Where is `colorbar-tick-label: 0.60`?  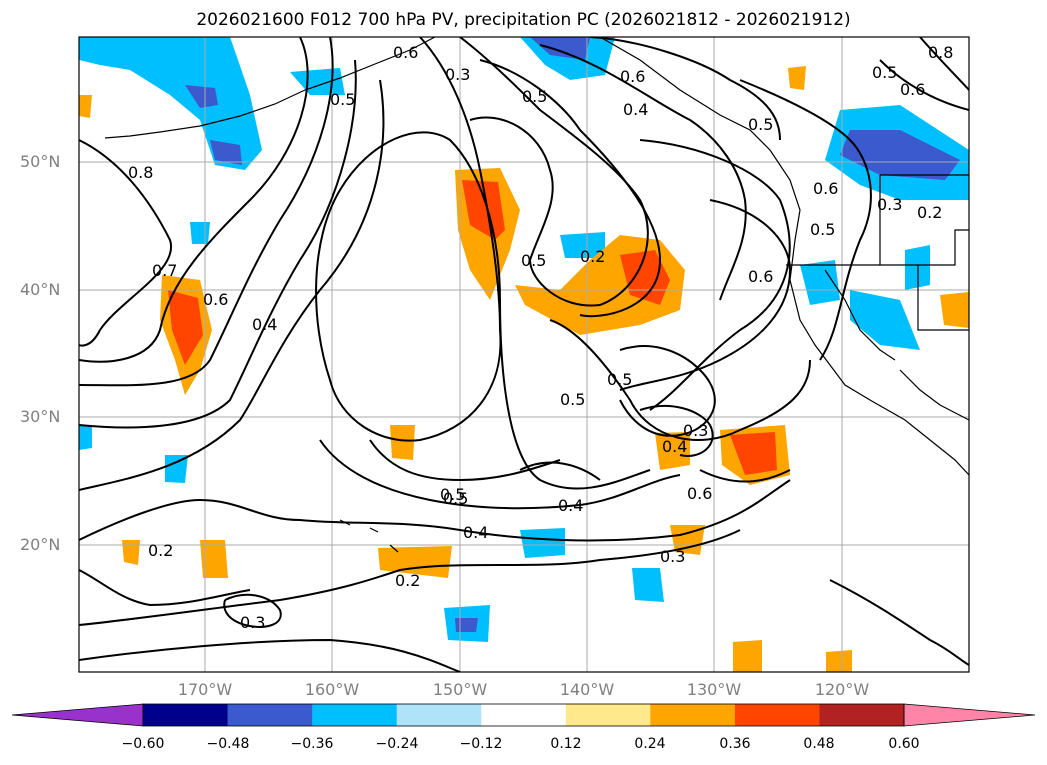
colorbar-tick-label: 0.60 is located at coordinates (904, 744).